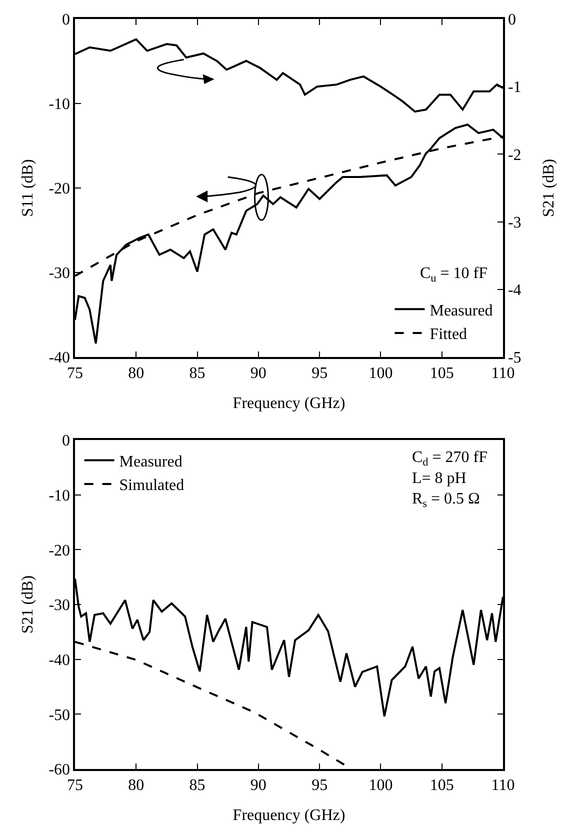  Describe the element at coordinates (446, 500) in the screenshot. I see `annotation: R$_{s}$ = 0.5 Ω` at that location.